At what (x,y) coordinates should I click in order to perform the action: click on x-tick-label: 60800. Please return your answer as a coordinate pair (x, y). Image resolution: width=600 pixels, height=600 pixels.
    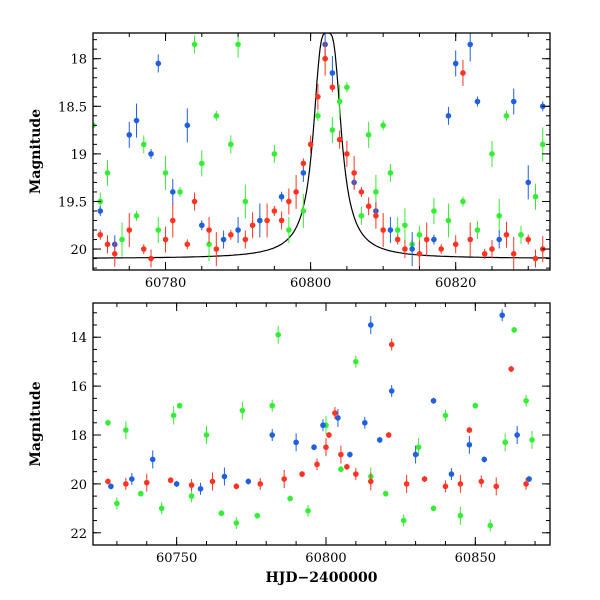
    Looking at the image, I should click on (310, 283).